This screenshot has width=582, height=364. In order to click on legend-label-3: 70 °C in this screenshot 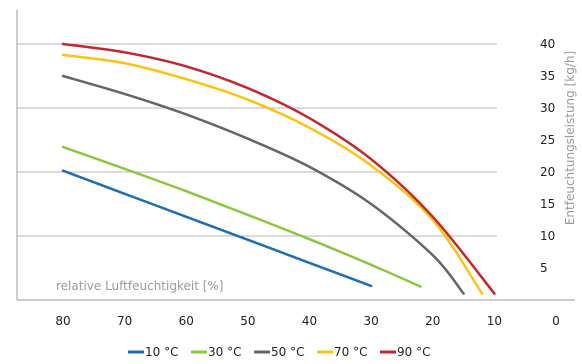, I will do `click(350, 352)`.